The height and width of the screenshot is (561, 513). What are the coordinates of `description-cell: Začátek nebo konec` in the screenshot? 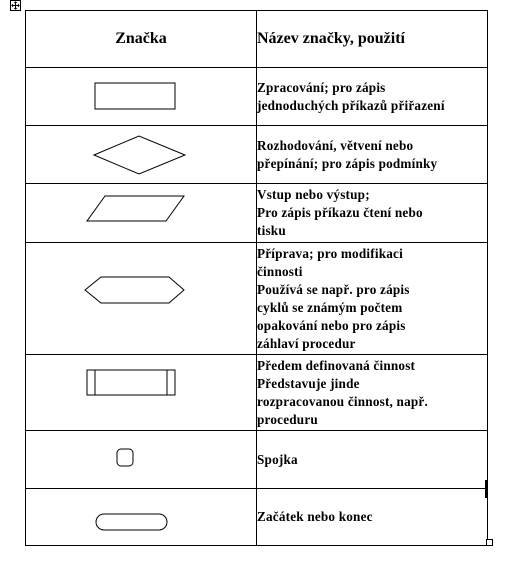 It's located at (372, 517).